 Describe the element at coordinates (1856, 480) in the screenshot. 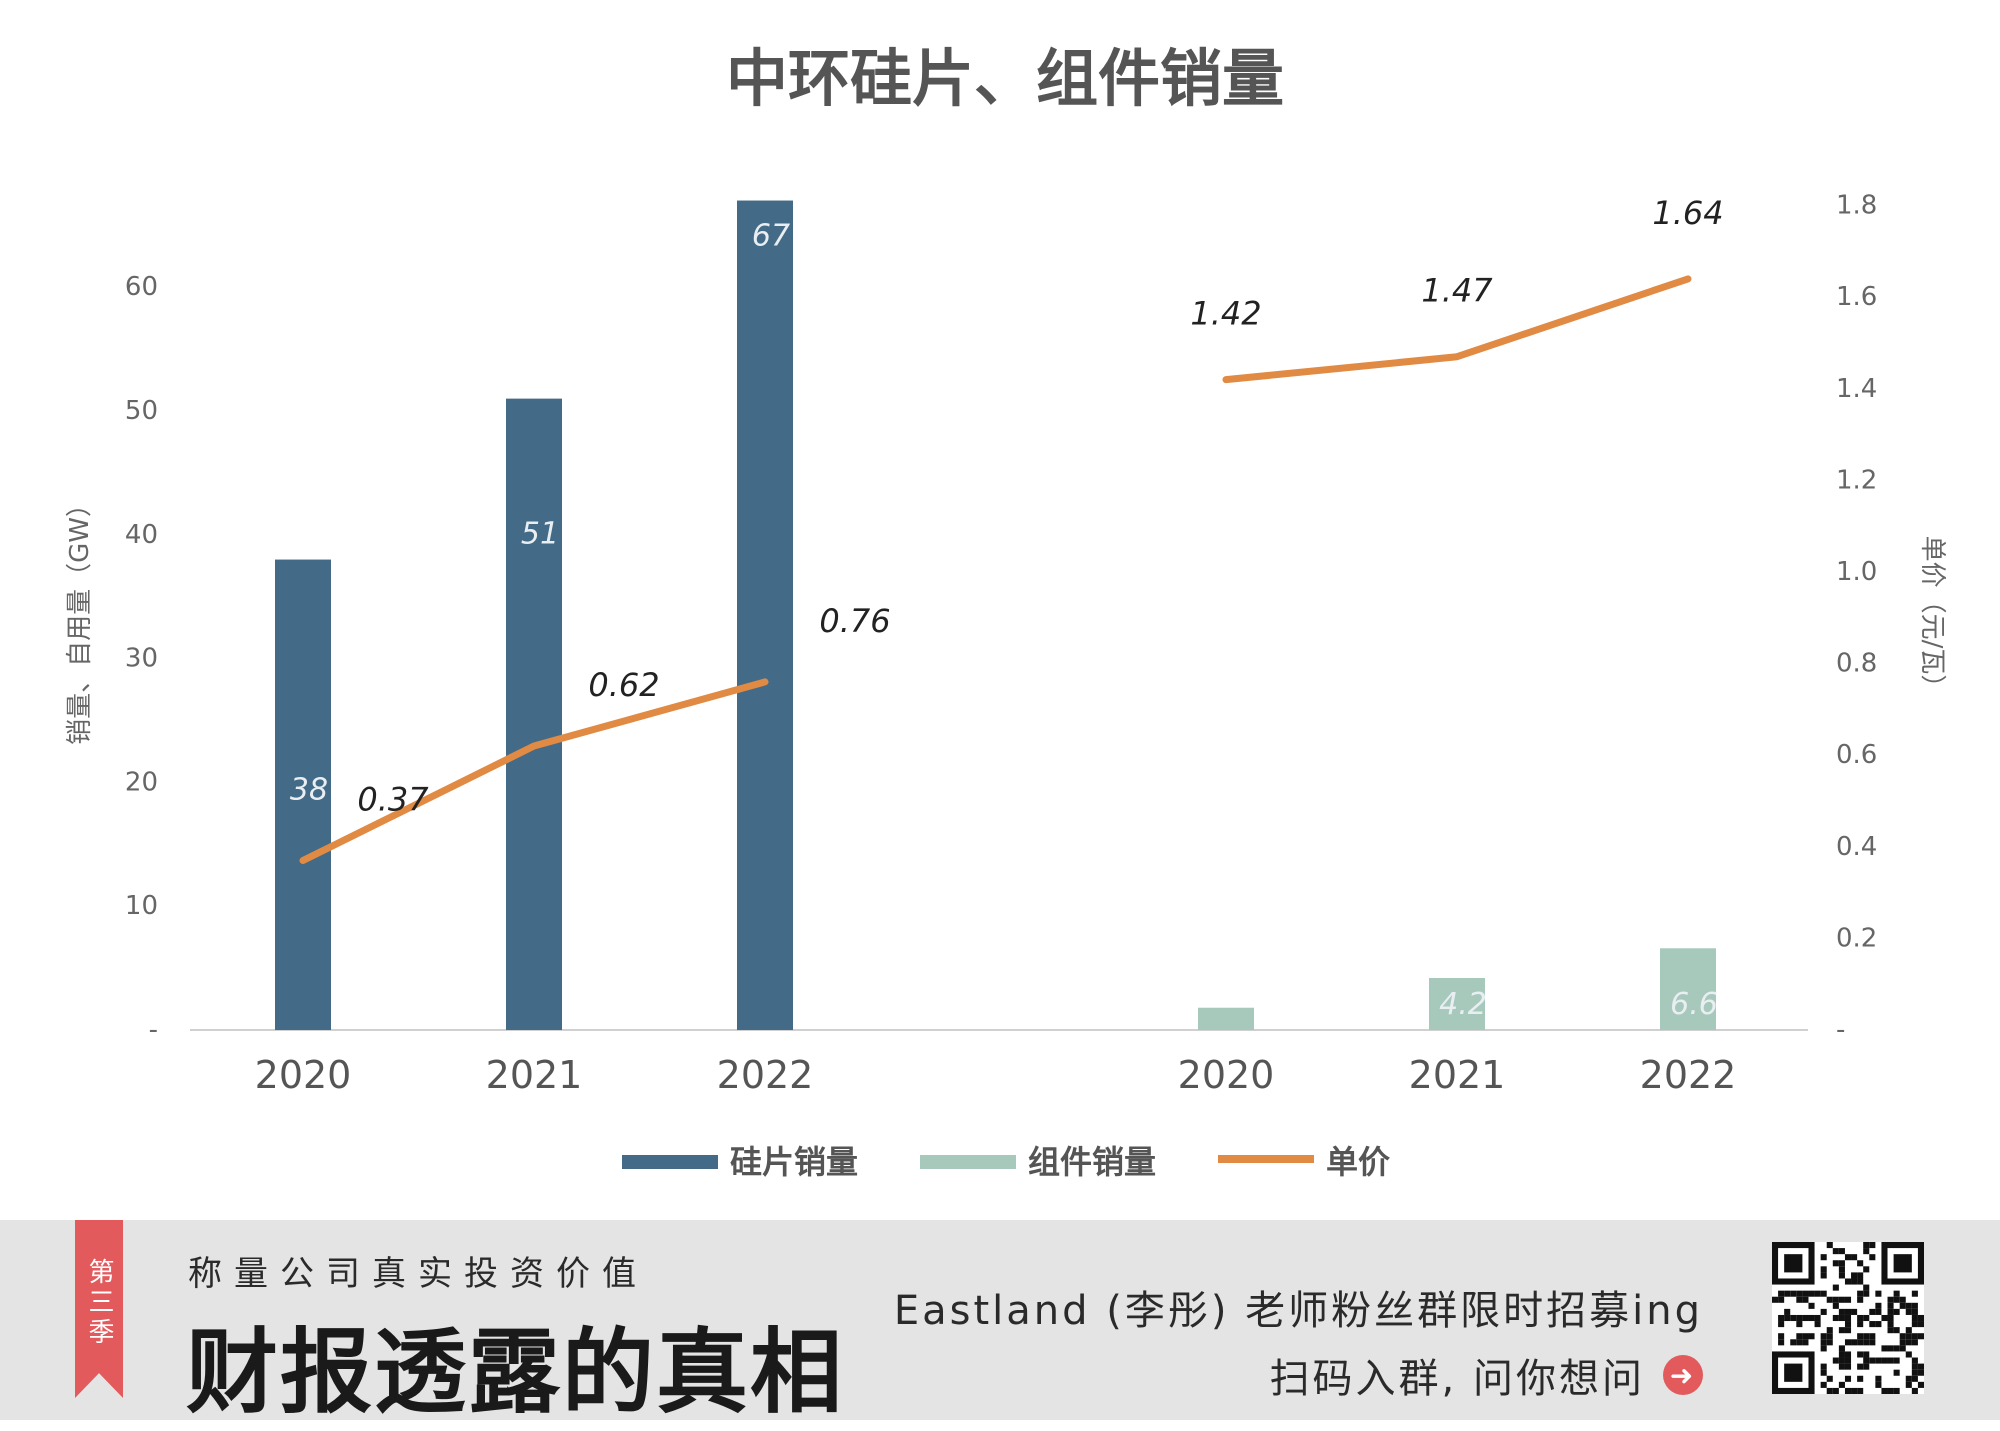

I see `y-right-tick-label: 1.2` at that location.